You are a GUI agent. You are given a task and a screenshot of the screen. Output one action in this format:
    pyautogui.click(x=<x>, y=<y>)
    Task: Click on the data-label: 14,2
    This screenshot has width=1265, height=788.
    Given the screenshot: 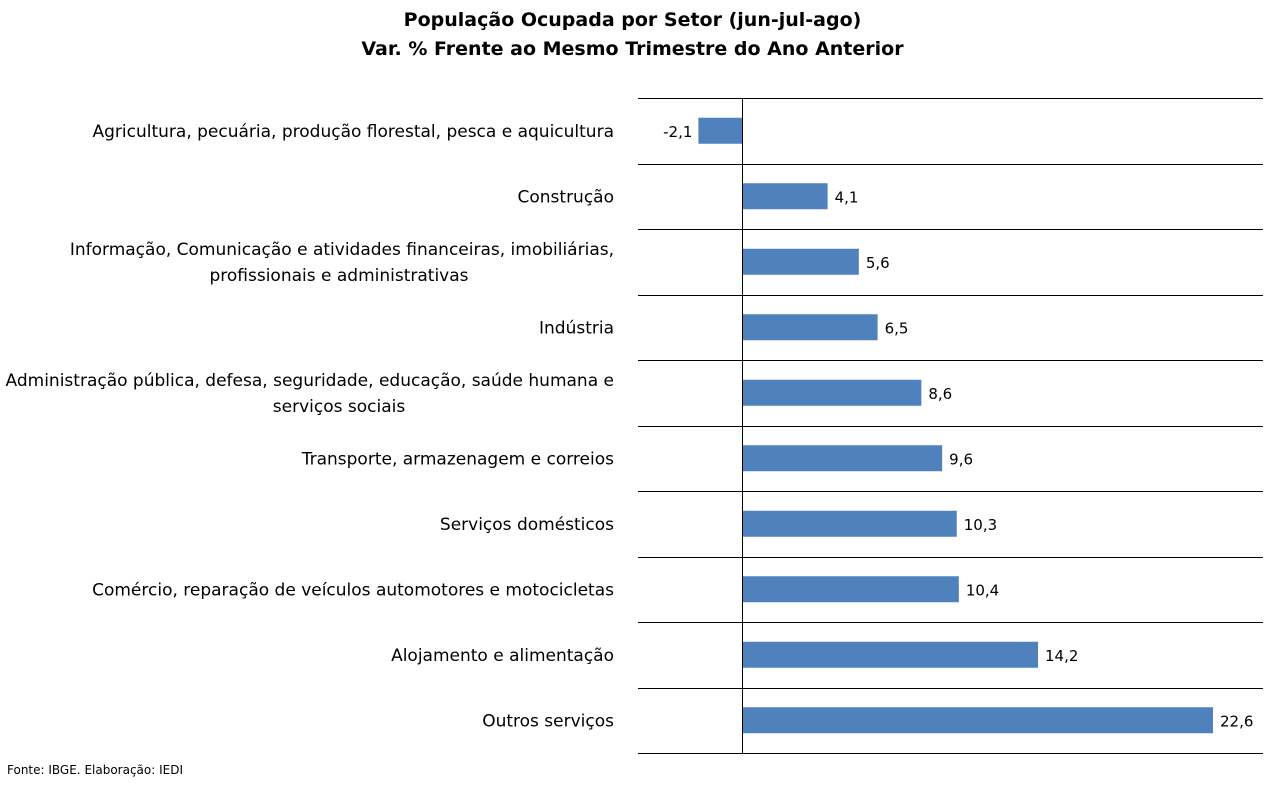 What is the action you would take?
    pyautogui.click(x=1061, y=656)
    